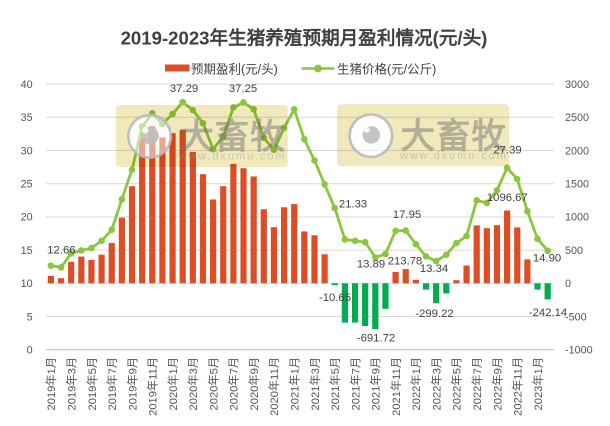  Describe the element at coordinates (304, 37) in the screenshot. I see `svg-text: 2019-2023年生猪养殖预期月盈利情况(元/头)` at that location.